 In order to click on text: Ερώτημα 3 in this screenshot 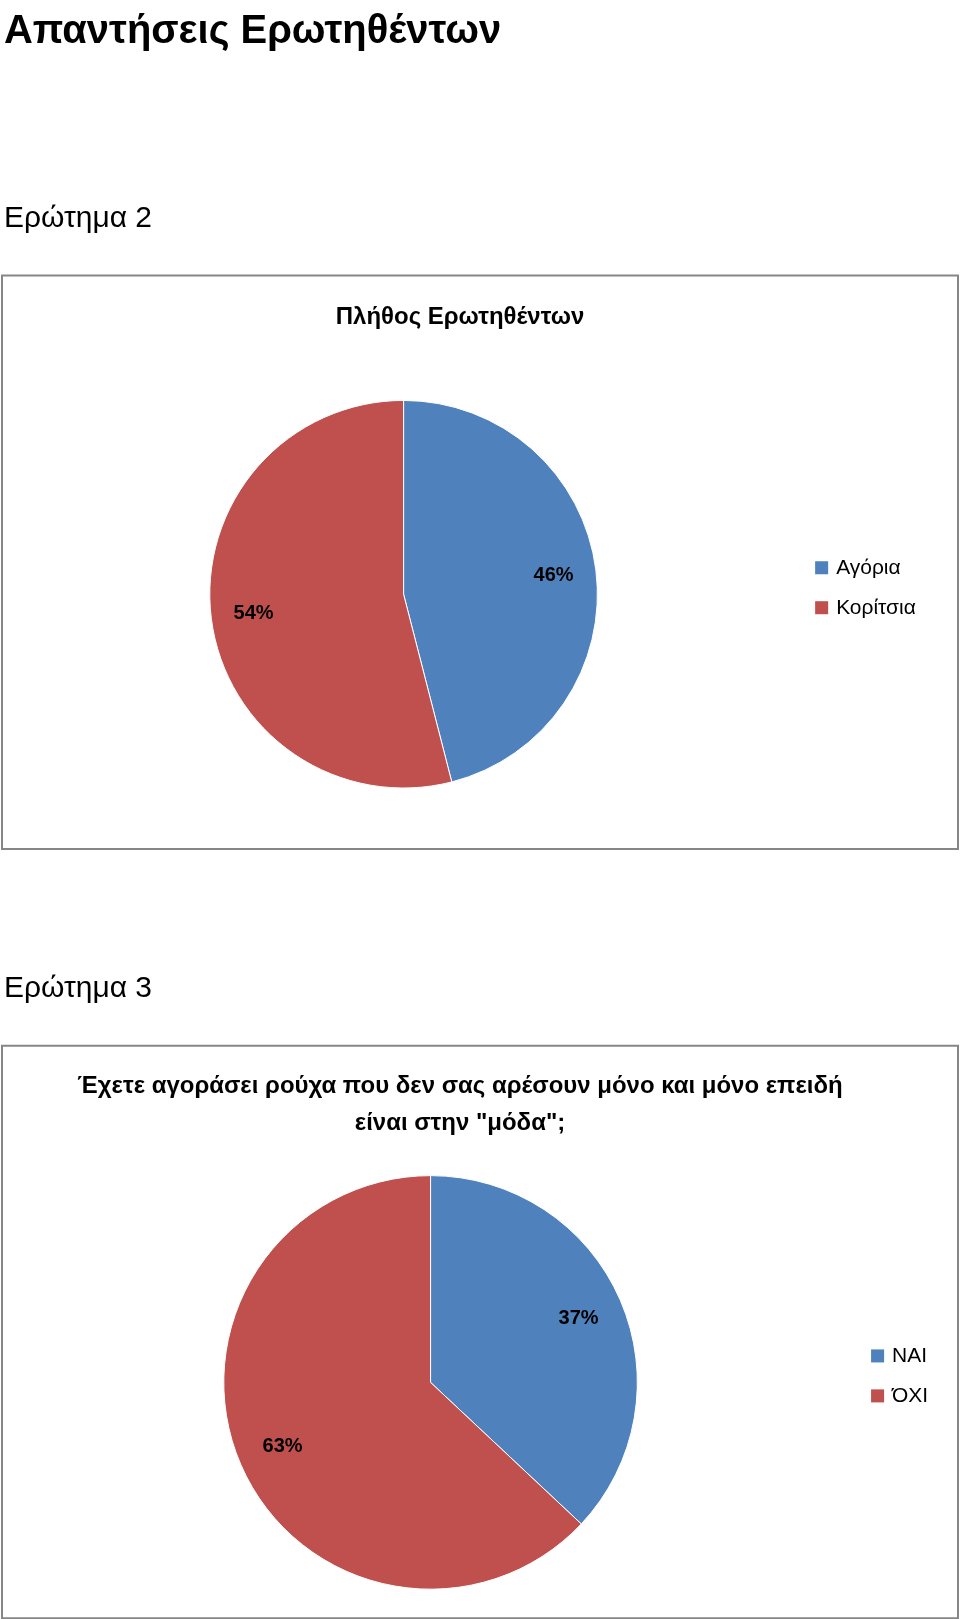, I will do `click(78, 986)`.